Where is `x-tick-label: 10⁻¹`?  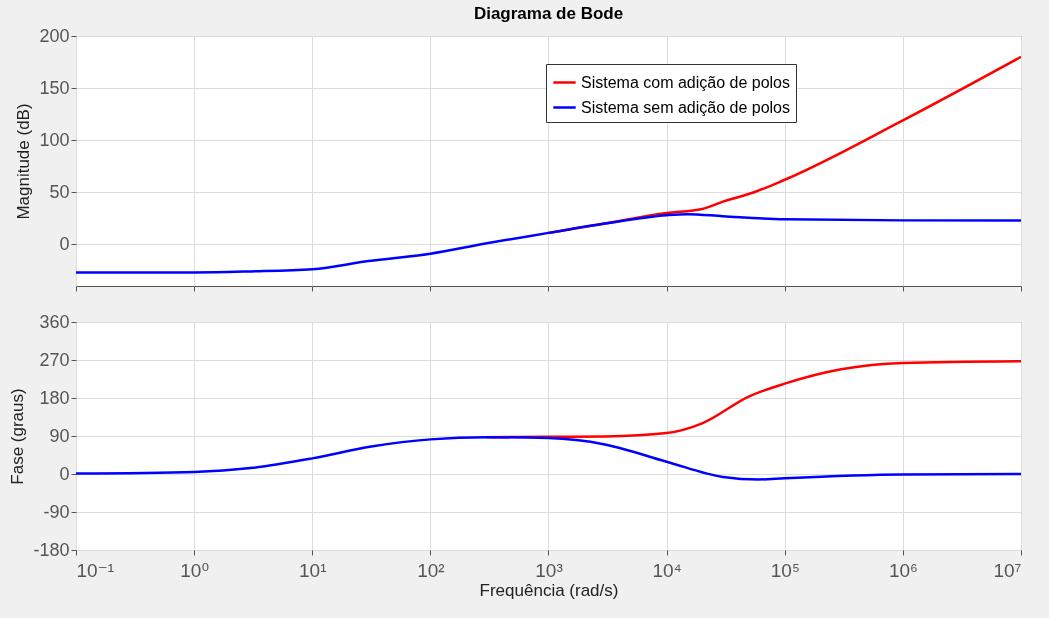
x-tick-label: 10⁻¹ is located at coordinates (95, 570).